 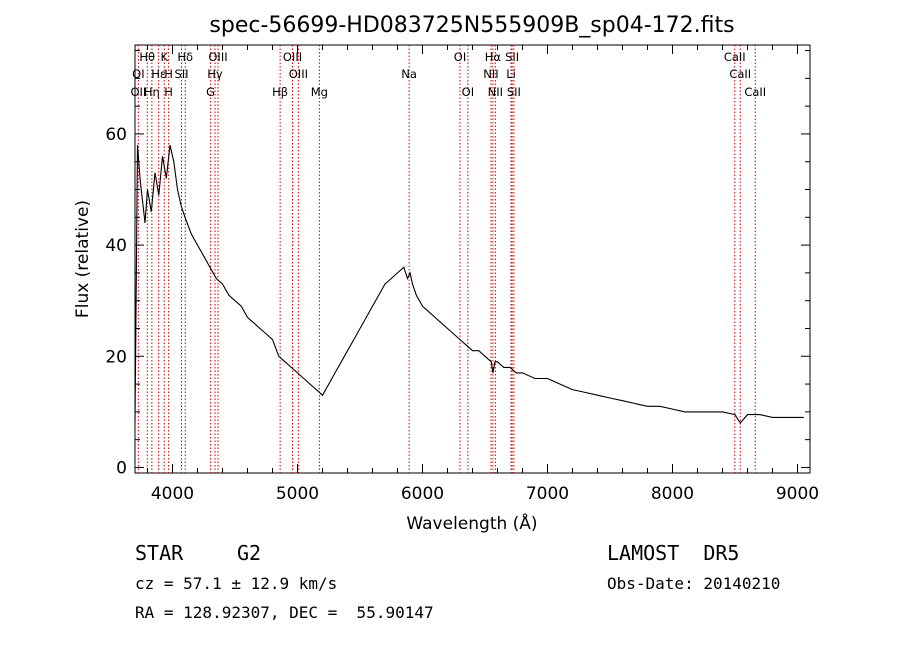 What do you see at coordinates (471, 523) in the screenshot?
I see `x-axis-label: Wavelength (Å)` at bounding box center [471, 523].